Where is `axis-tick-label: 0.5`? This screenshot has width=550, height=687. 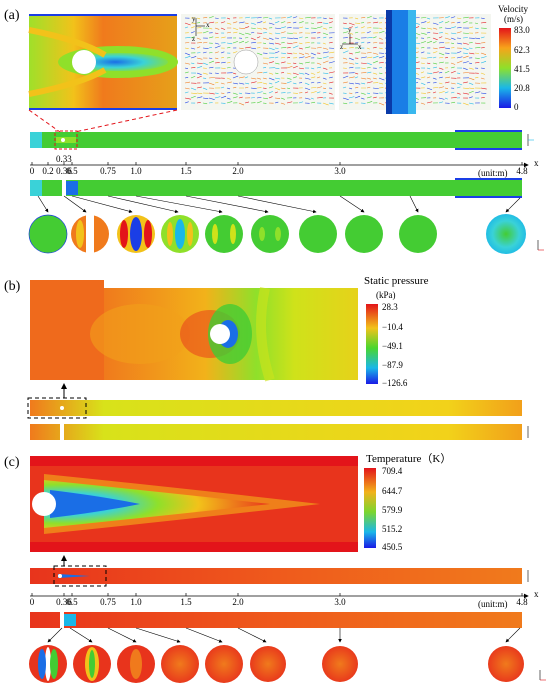 axis-tick-label: 0.5 is located at coordinates (72, 171).